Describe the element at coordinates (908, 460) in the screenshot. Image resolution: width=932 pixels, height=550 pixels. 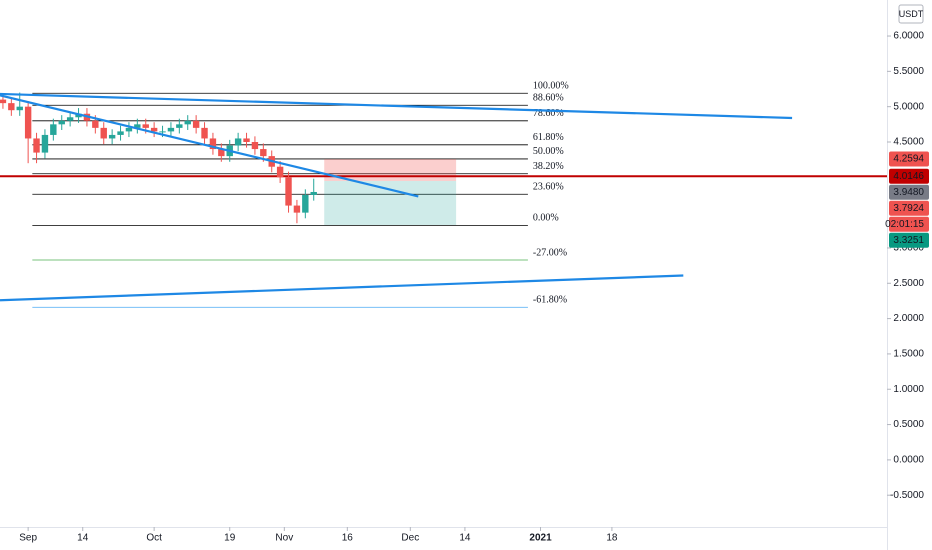
I see `y-tick-label: 0.0000` at that location.